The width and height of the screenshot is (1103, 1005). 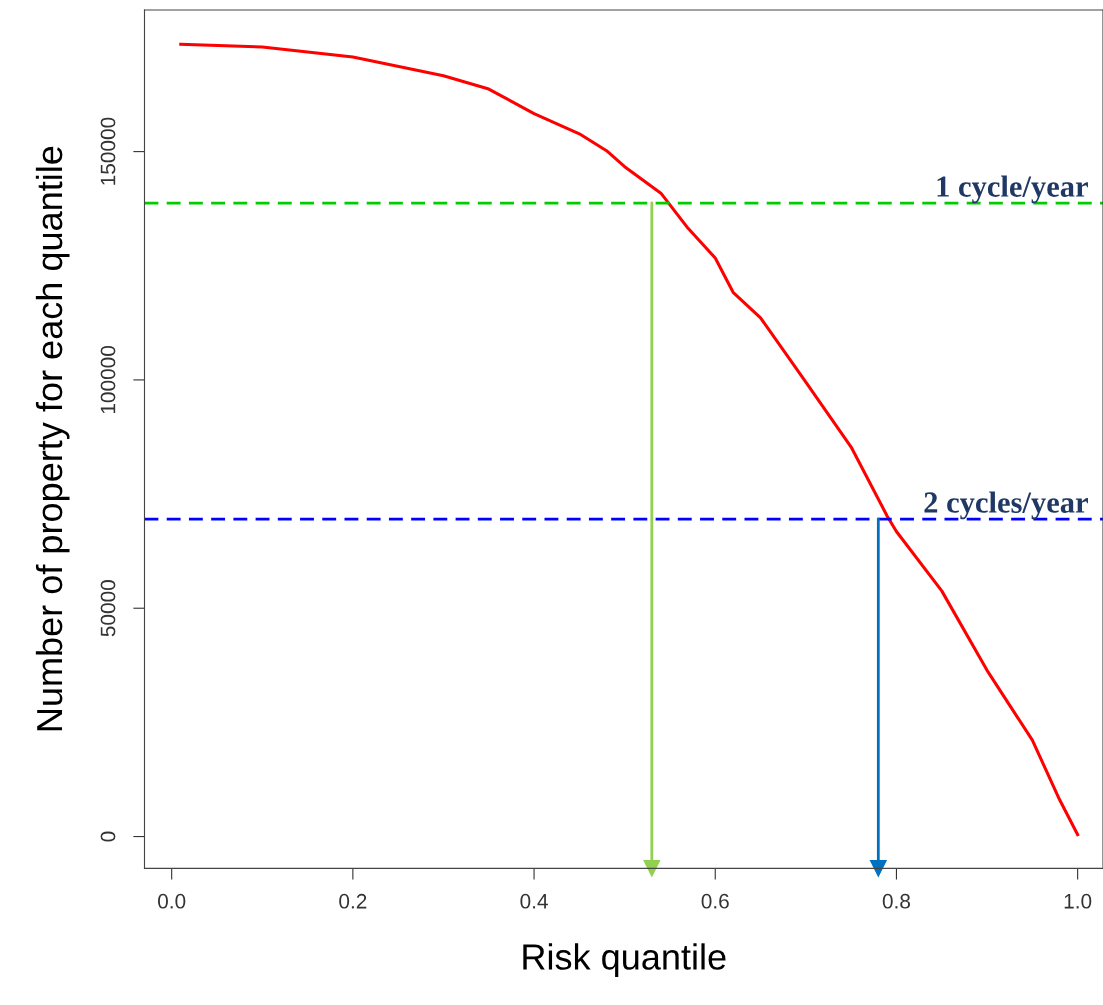 What do you see at coordinates (1012, 189) in the screenshot?
I see `ref-line-label: 1 cycle/year` at bounding box center [1012, 189].